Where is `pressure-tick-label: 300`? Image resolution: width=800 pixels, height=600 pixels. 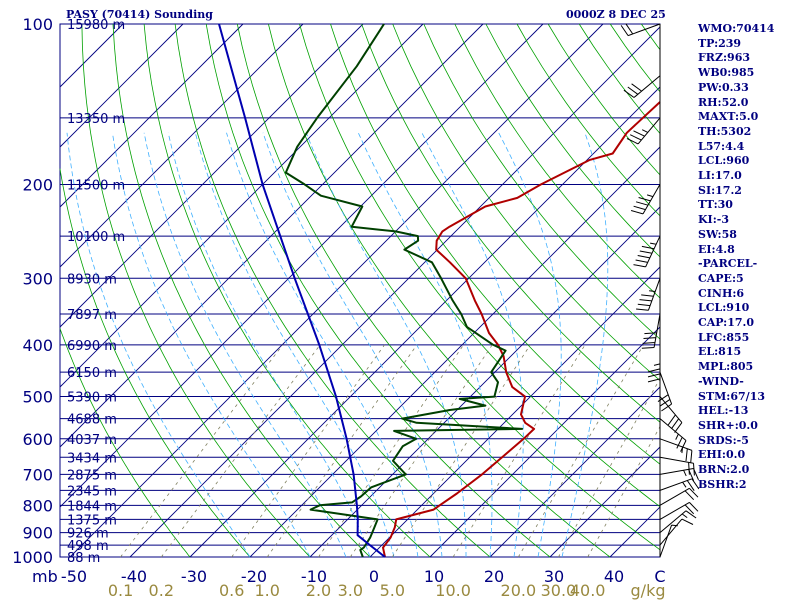
pressure-tick-label: 300 is located at coordinates (37, 278).